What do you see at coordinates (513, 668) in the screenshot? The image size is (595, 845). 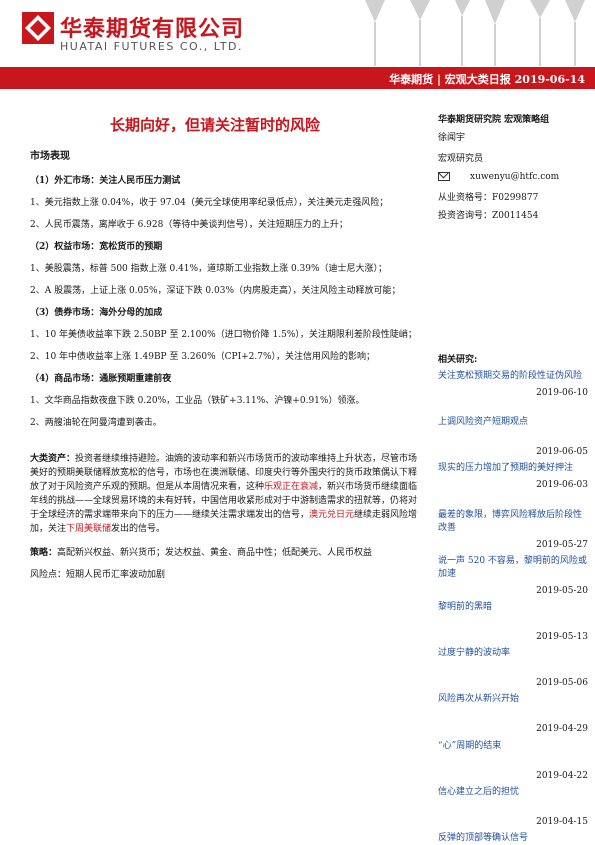 I see `related-item: 过度宁静的波动率 2019-05-06` at bounding box center [513, 668].